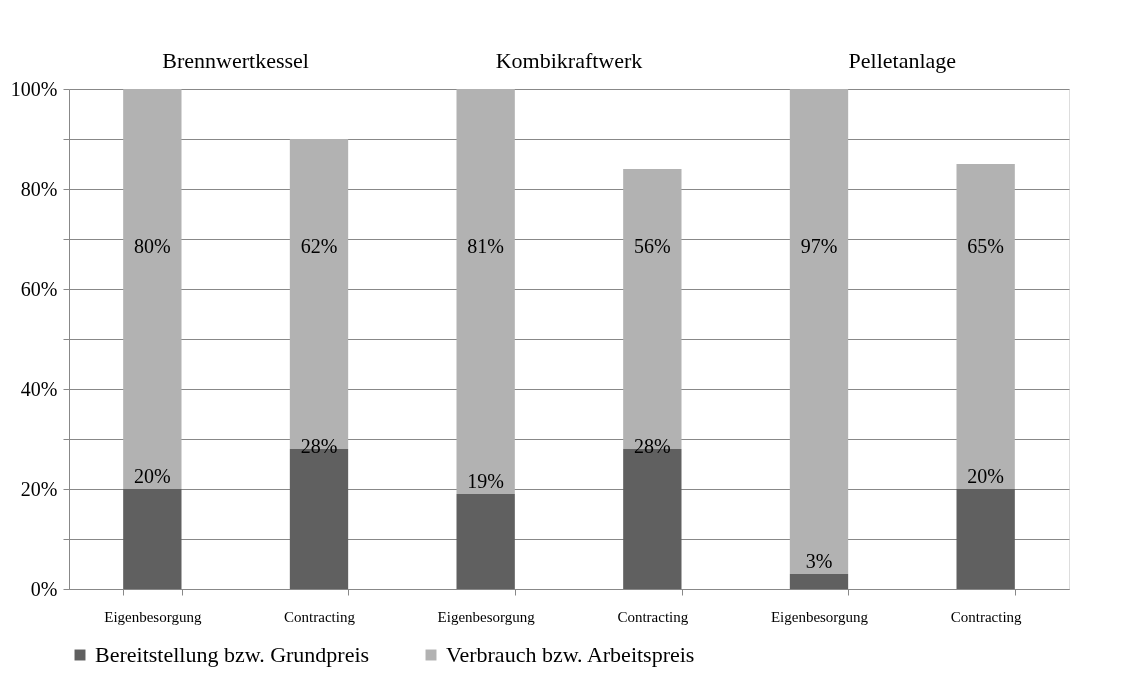  What do you see at coordinates (569, 60) in the screenshot?
I see `text: Kombikraftwerk` at bounding box center [569, 60].